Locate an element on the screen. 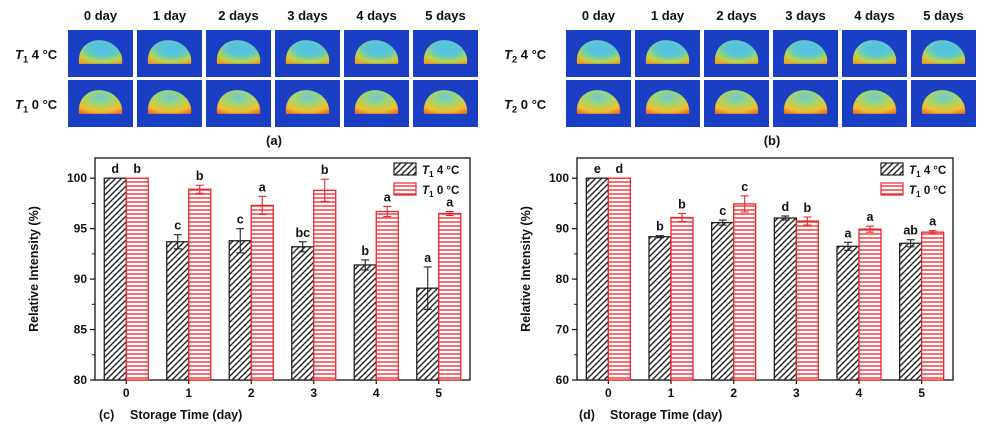 Image resolution: width=984 pixels, height=434 pixels. significance-letter: e is located at coordinates (597, 169).